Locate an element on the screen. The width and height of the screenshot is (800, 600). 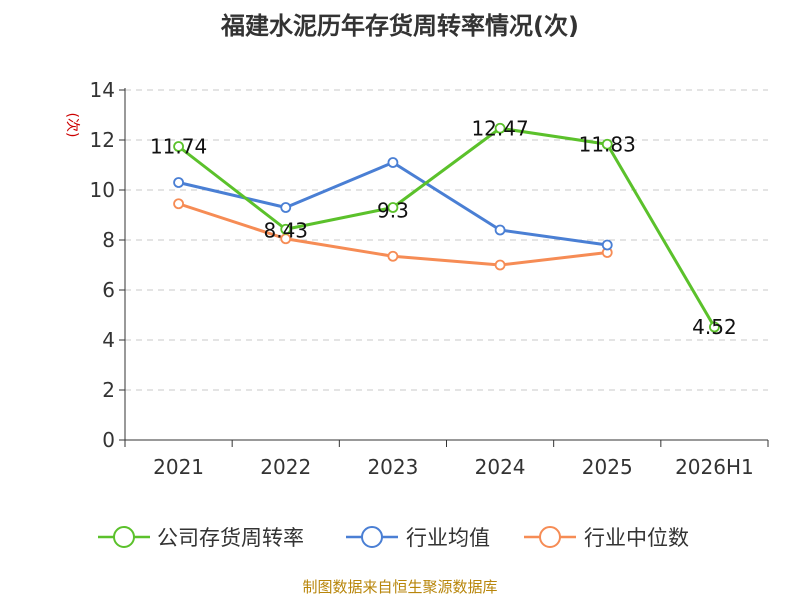
y-tick-label: 10 is located at coordinates (102, 190).